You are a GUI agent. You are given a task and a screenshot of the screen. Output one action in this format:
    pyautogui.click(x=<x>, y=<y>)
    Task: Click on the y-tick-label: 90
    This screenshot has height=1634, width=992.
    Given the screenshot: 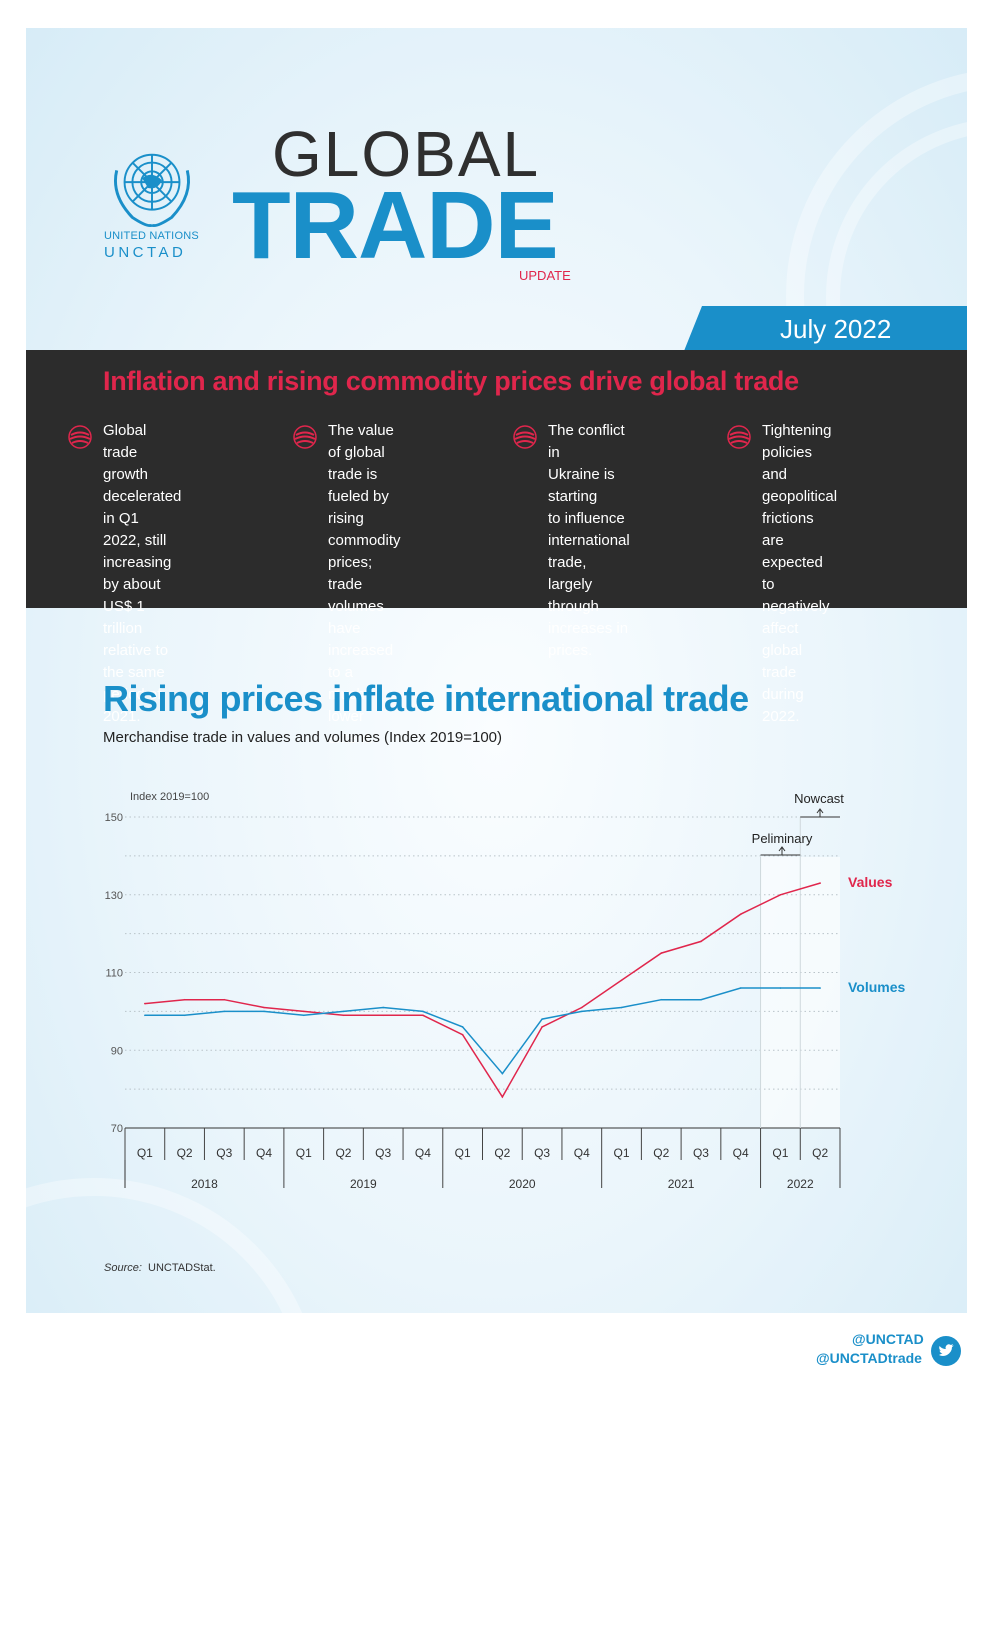 What is the action you would take?
    pyautogui.click(x=117, y=1051)
    